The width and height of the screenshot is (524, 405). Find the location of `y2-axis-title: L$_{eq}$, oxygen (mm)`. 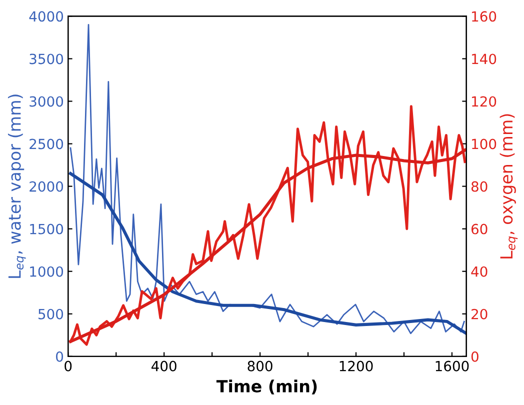

y2-axis-title: L$_{eq}$, oxygen (mm) is located at coordinates (509, 186).